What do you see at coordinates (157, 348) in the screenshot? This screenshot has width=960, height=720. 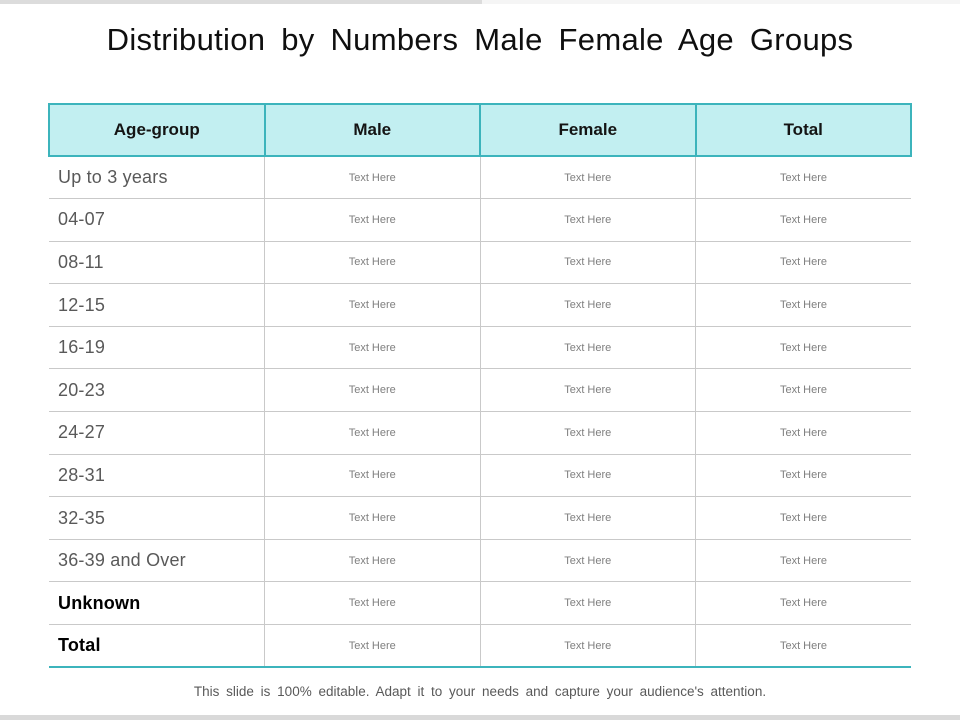 I see `row-label: 16-19` at bounding box center [157, 348].